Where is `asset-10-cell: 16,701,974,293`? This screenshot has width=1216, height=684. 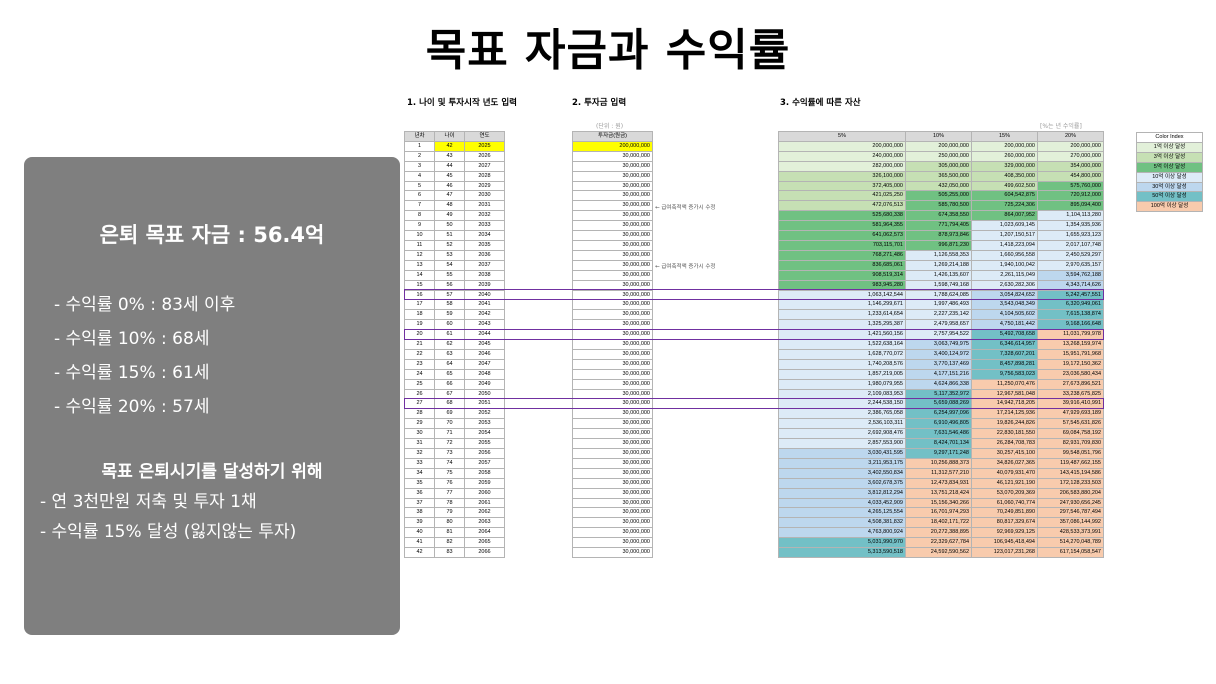 asset-10-cell: 16,701,974,293 is located at coordinates (938, 513).